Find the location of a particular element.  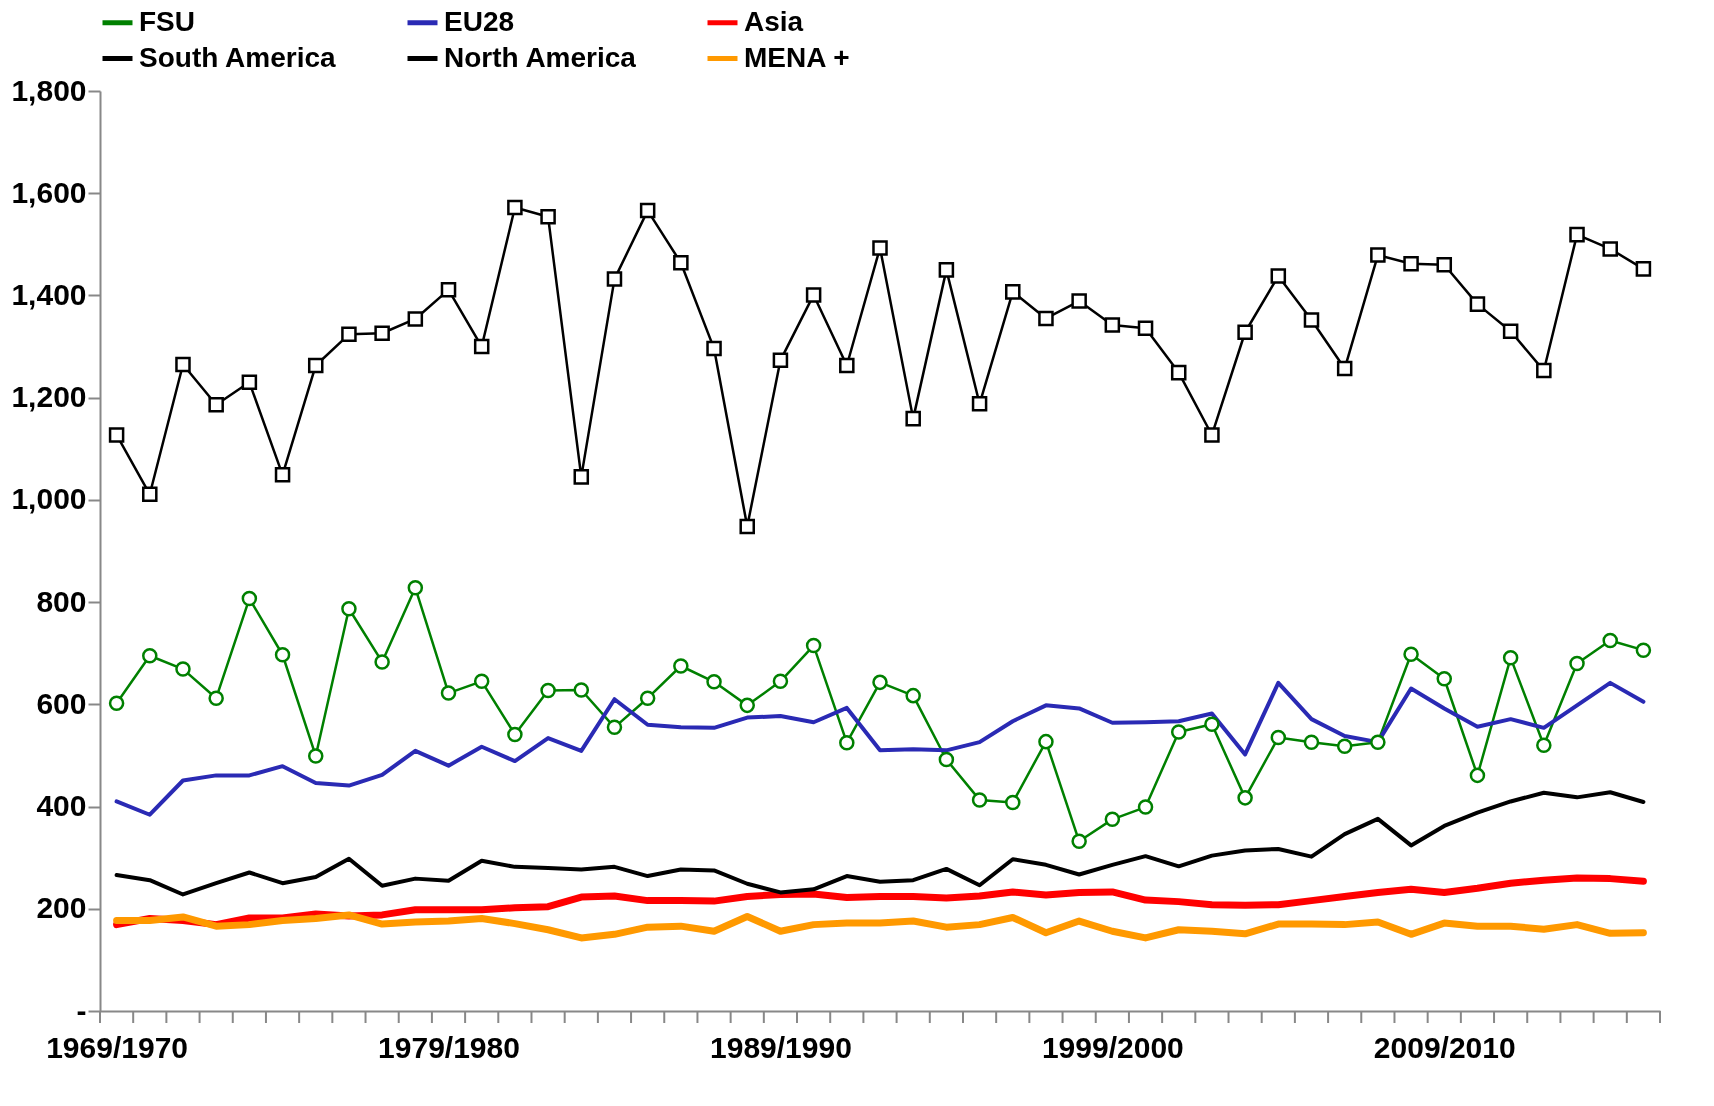

y-tick-label: 600 is located at coordinates (61, 703).